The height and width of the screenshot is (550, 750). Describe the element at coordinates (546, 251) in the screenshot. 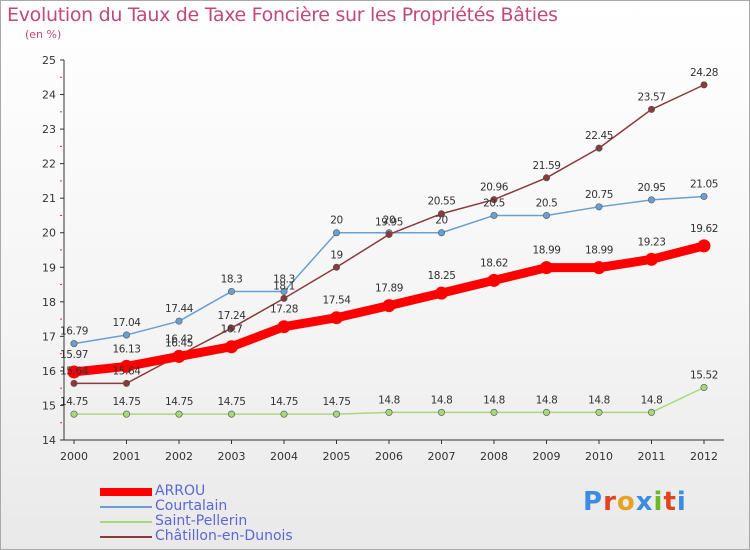

I see `data-label-arrou: 18.99` at that location.